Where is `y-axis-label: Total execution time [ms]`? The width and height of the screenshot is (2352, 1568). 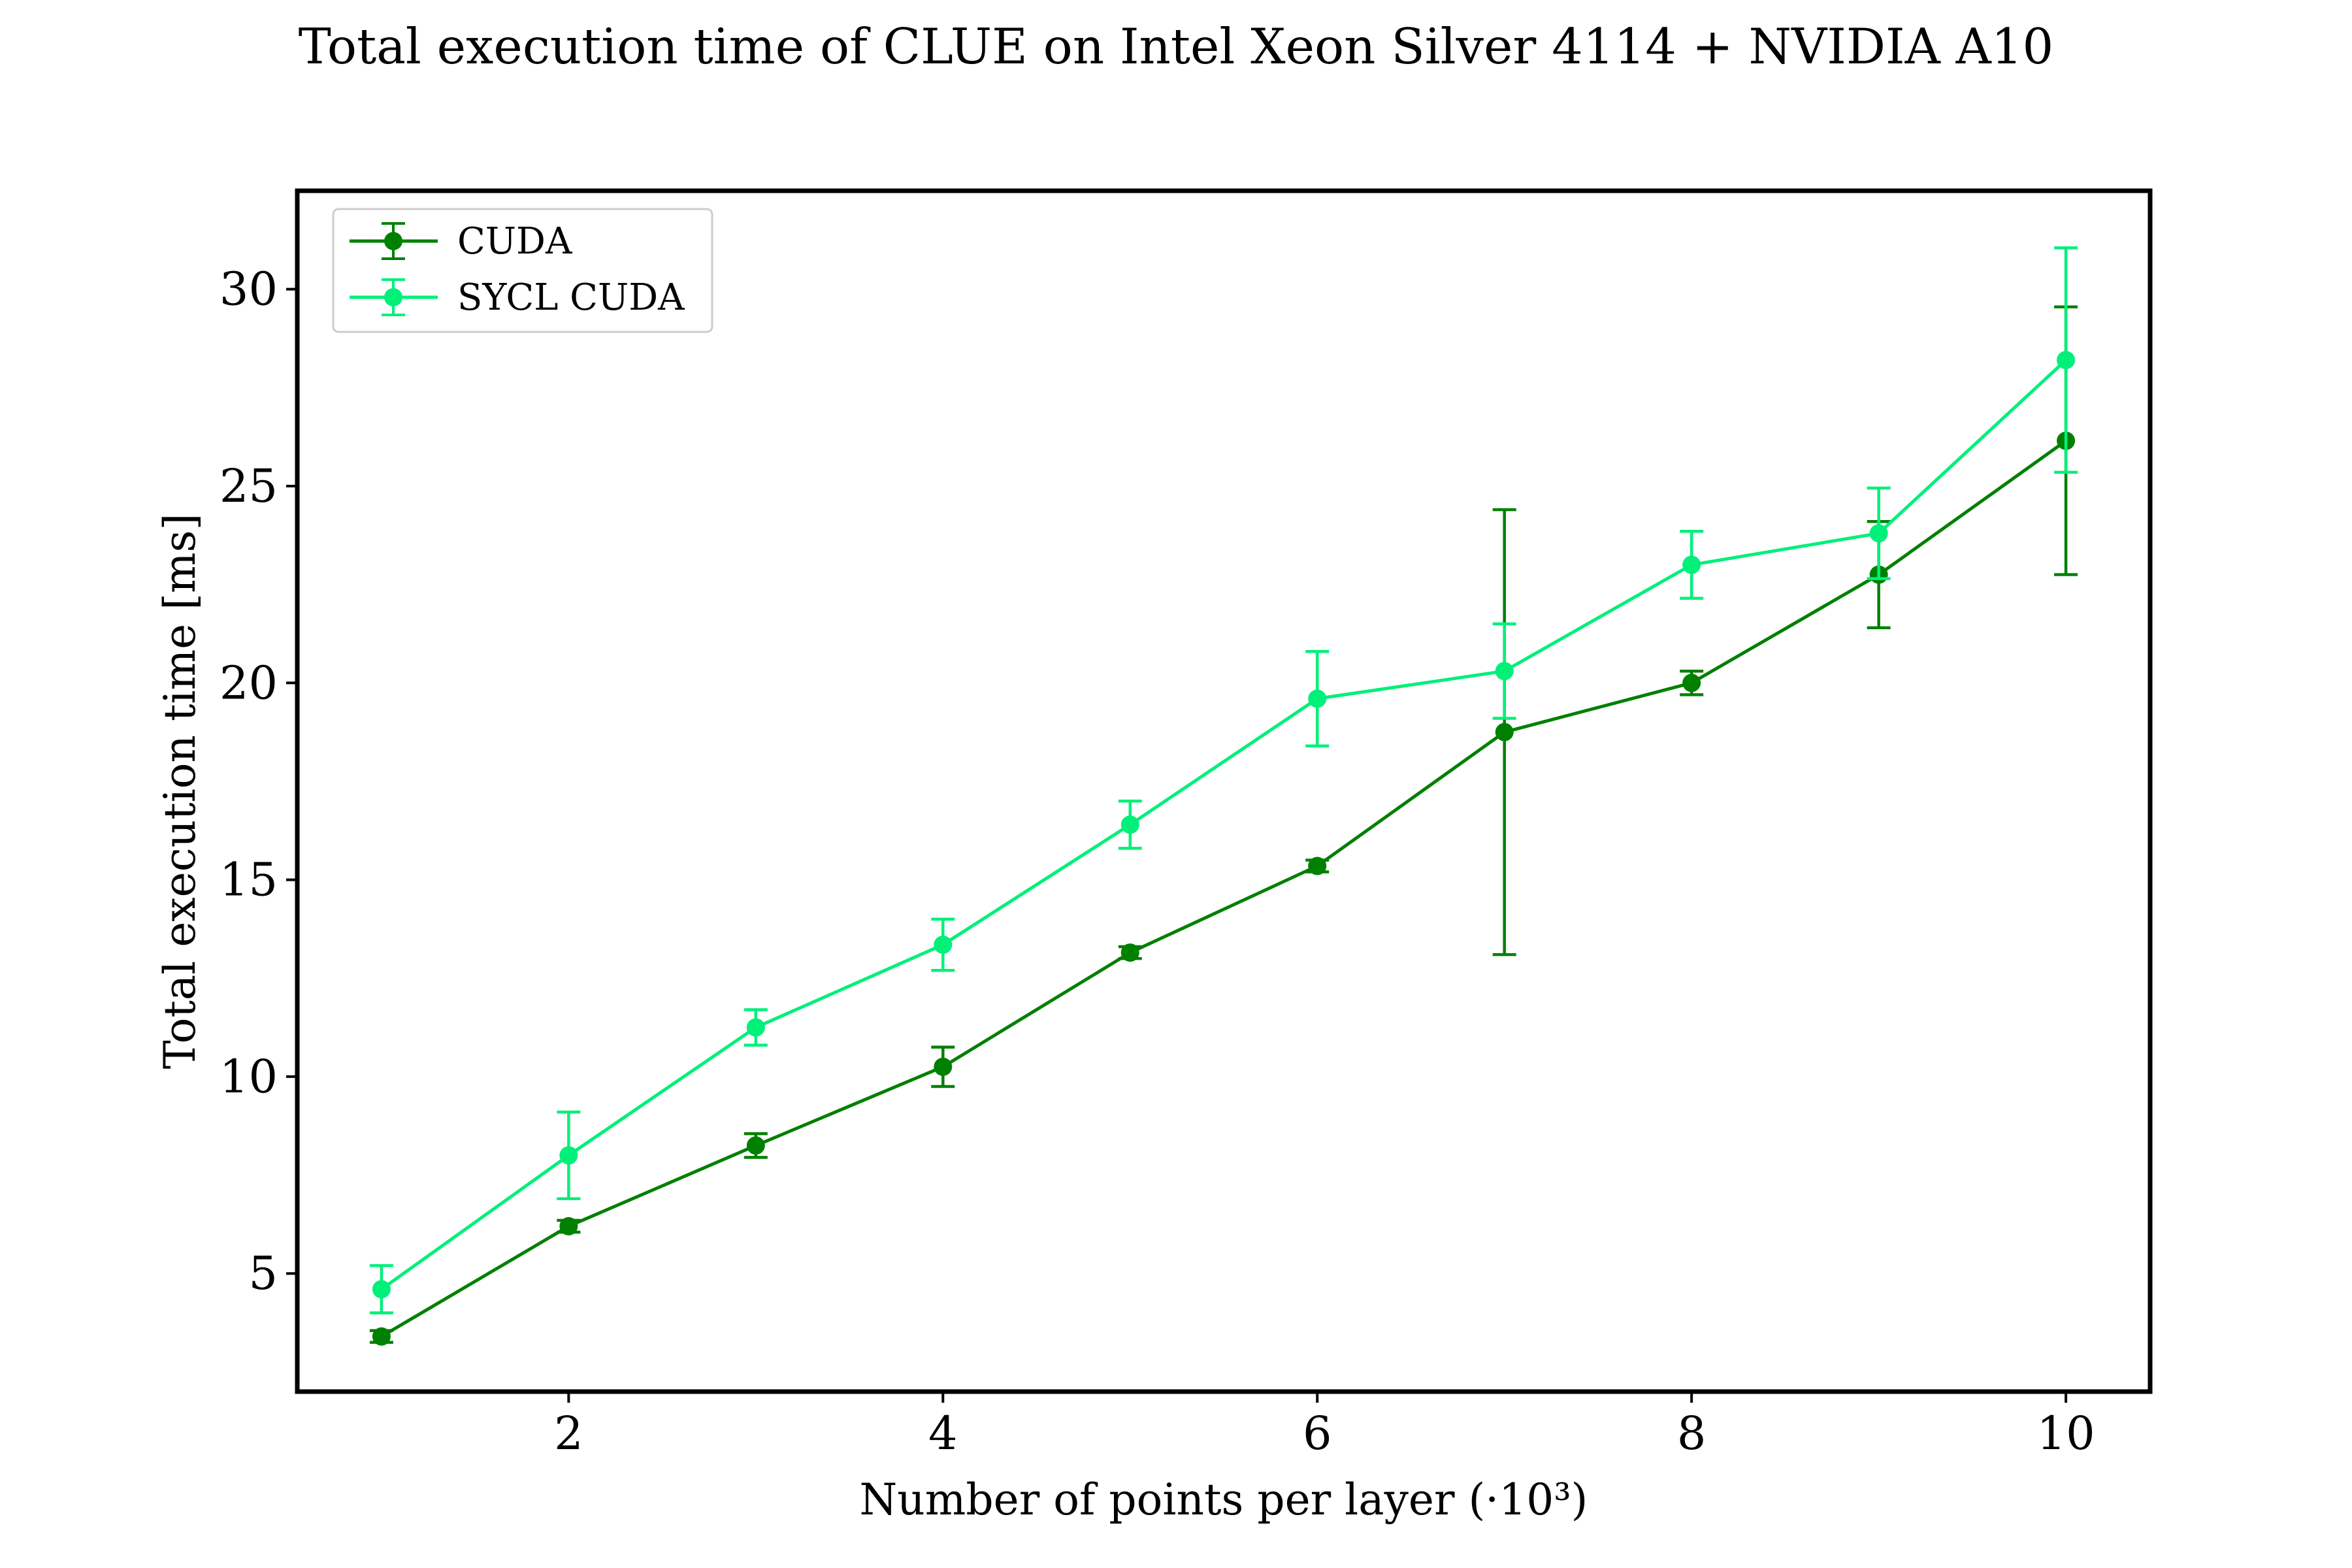 y-axis-label: Total execution time [ms] is located at coordinates (180, 791).